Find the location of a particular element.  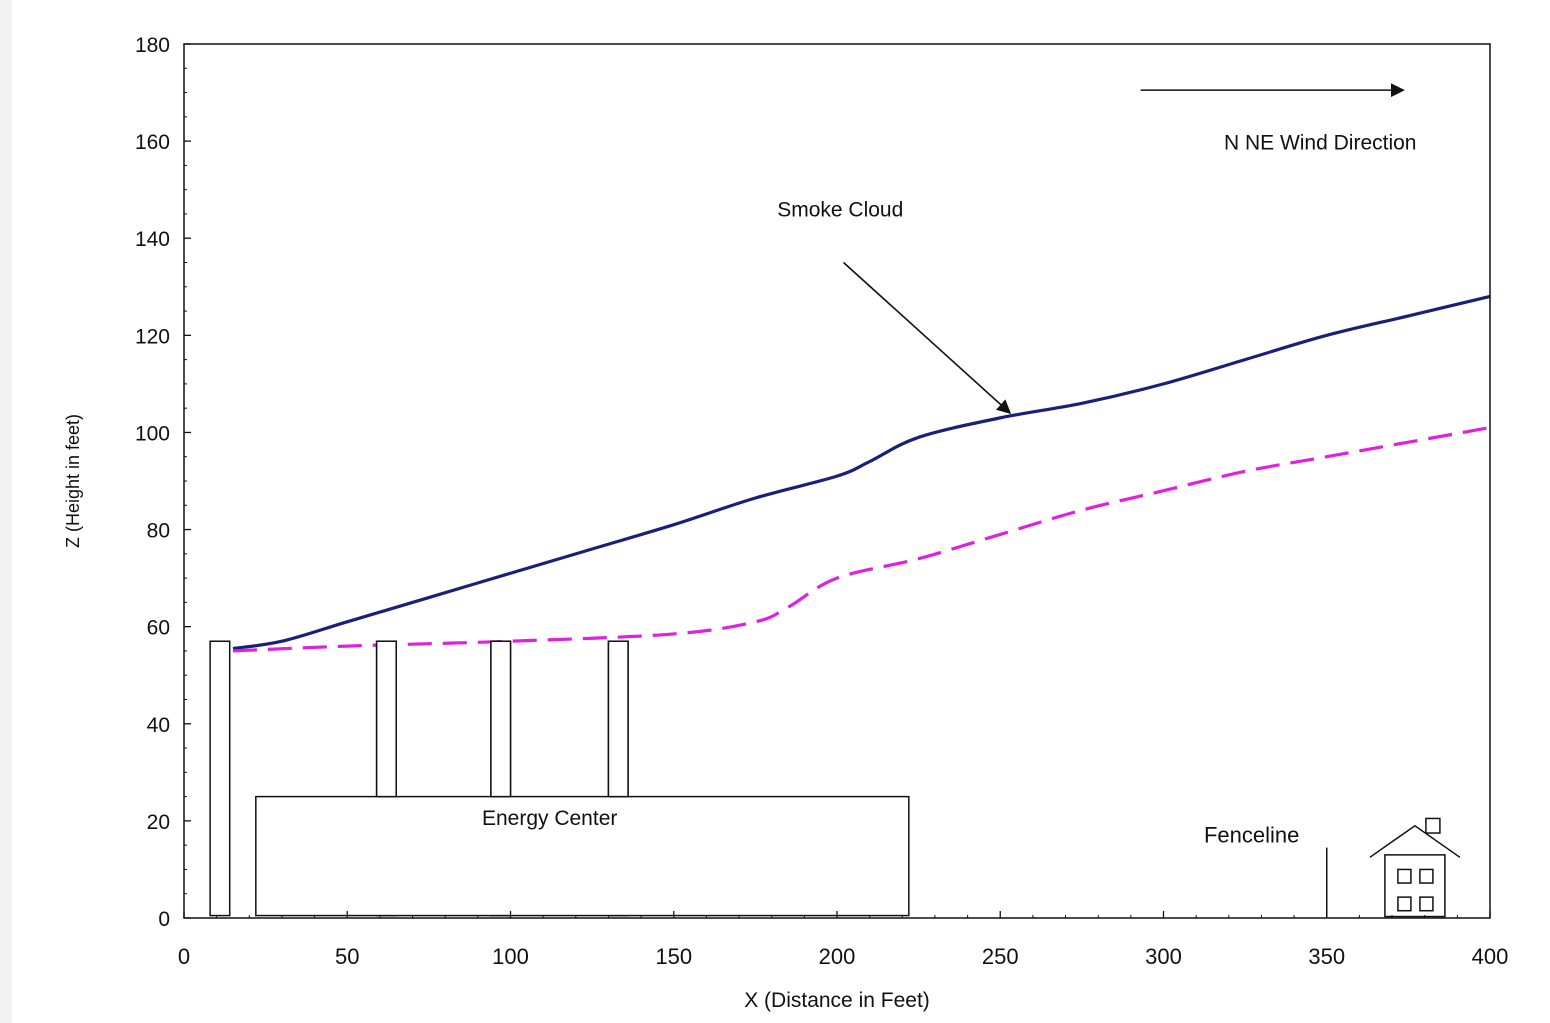

x-tick-label-400: 400 is located at coordinates (1490, 956).